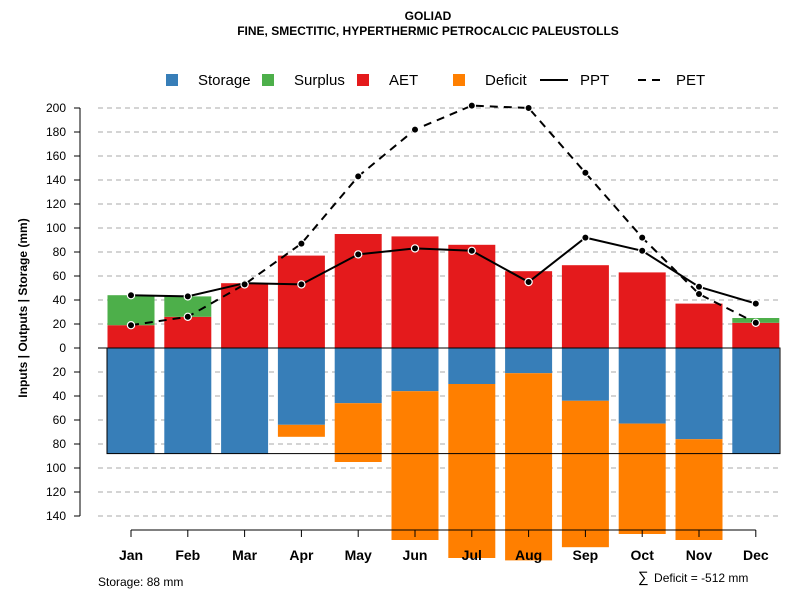  Describe the element at coordinates (585, 306) in the screenshot. I see `aet-bar-sep` at that location.